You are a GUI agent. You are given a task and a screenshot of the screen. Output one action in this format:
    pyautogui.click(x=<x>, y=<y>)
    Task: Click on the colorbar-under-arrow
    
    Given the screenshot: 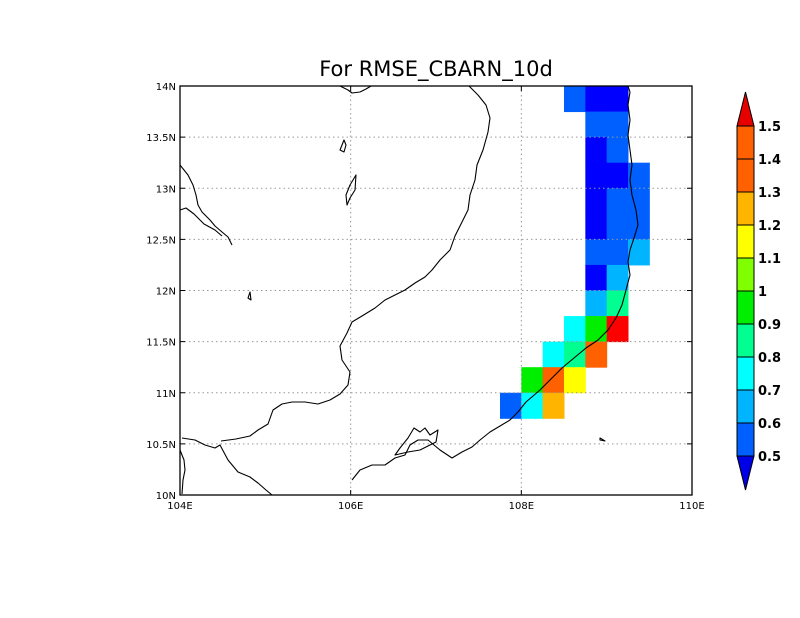 What is the action you would take?
    pyautogui.click(x=745, y=473)
    